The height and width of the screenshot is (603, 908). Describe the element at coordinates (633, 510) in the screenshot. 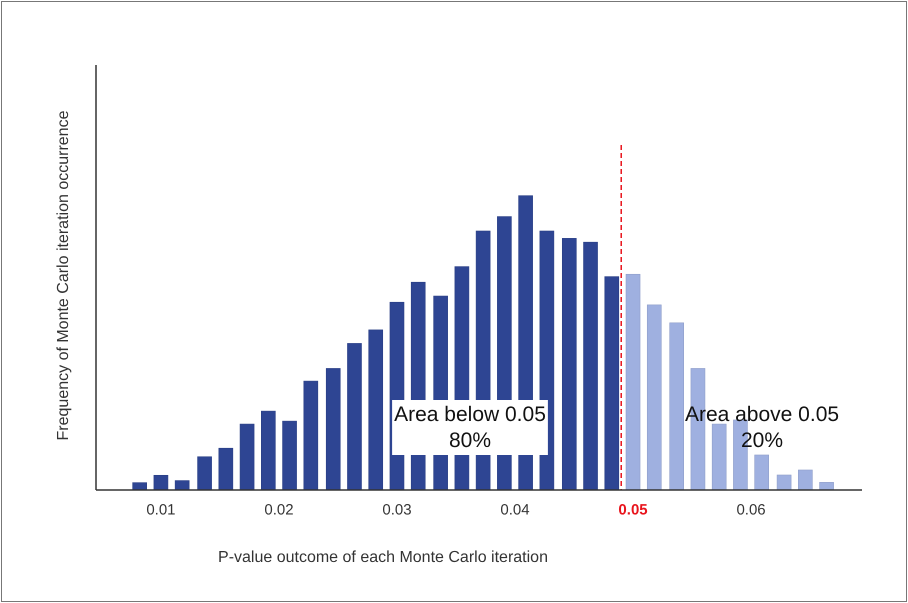

I see `x-tick-label: 0.05` at that location.